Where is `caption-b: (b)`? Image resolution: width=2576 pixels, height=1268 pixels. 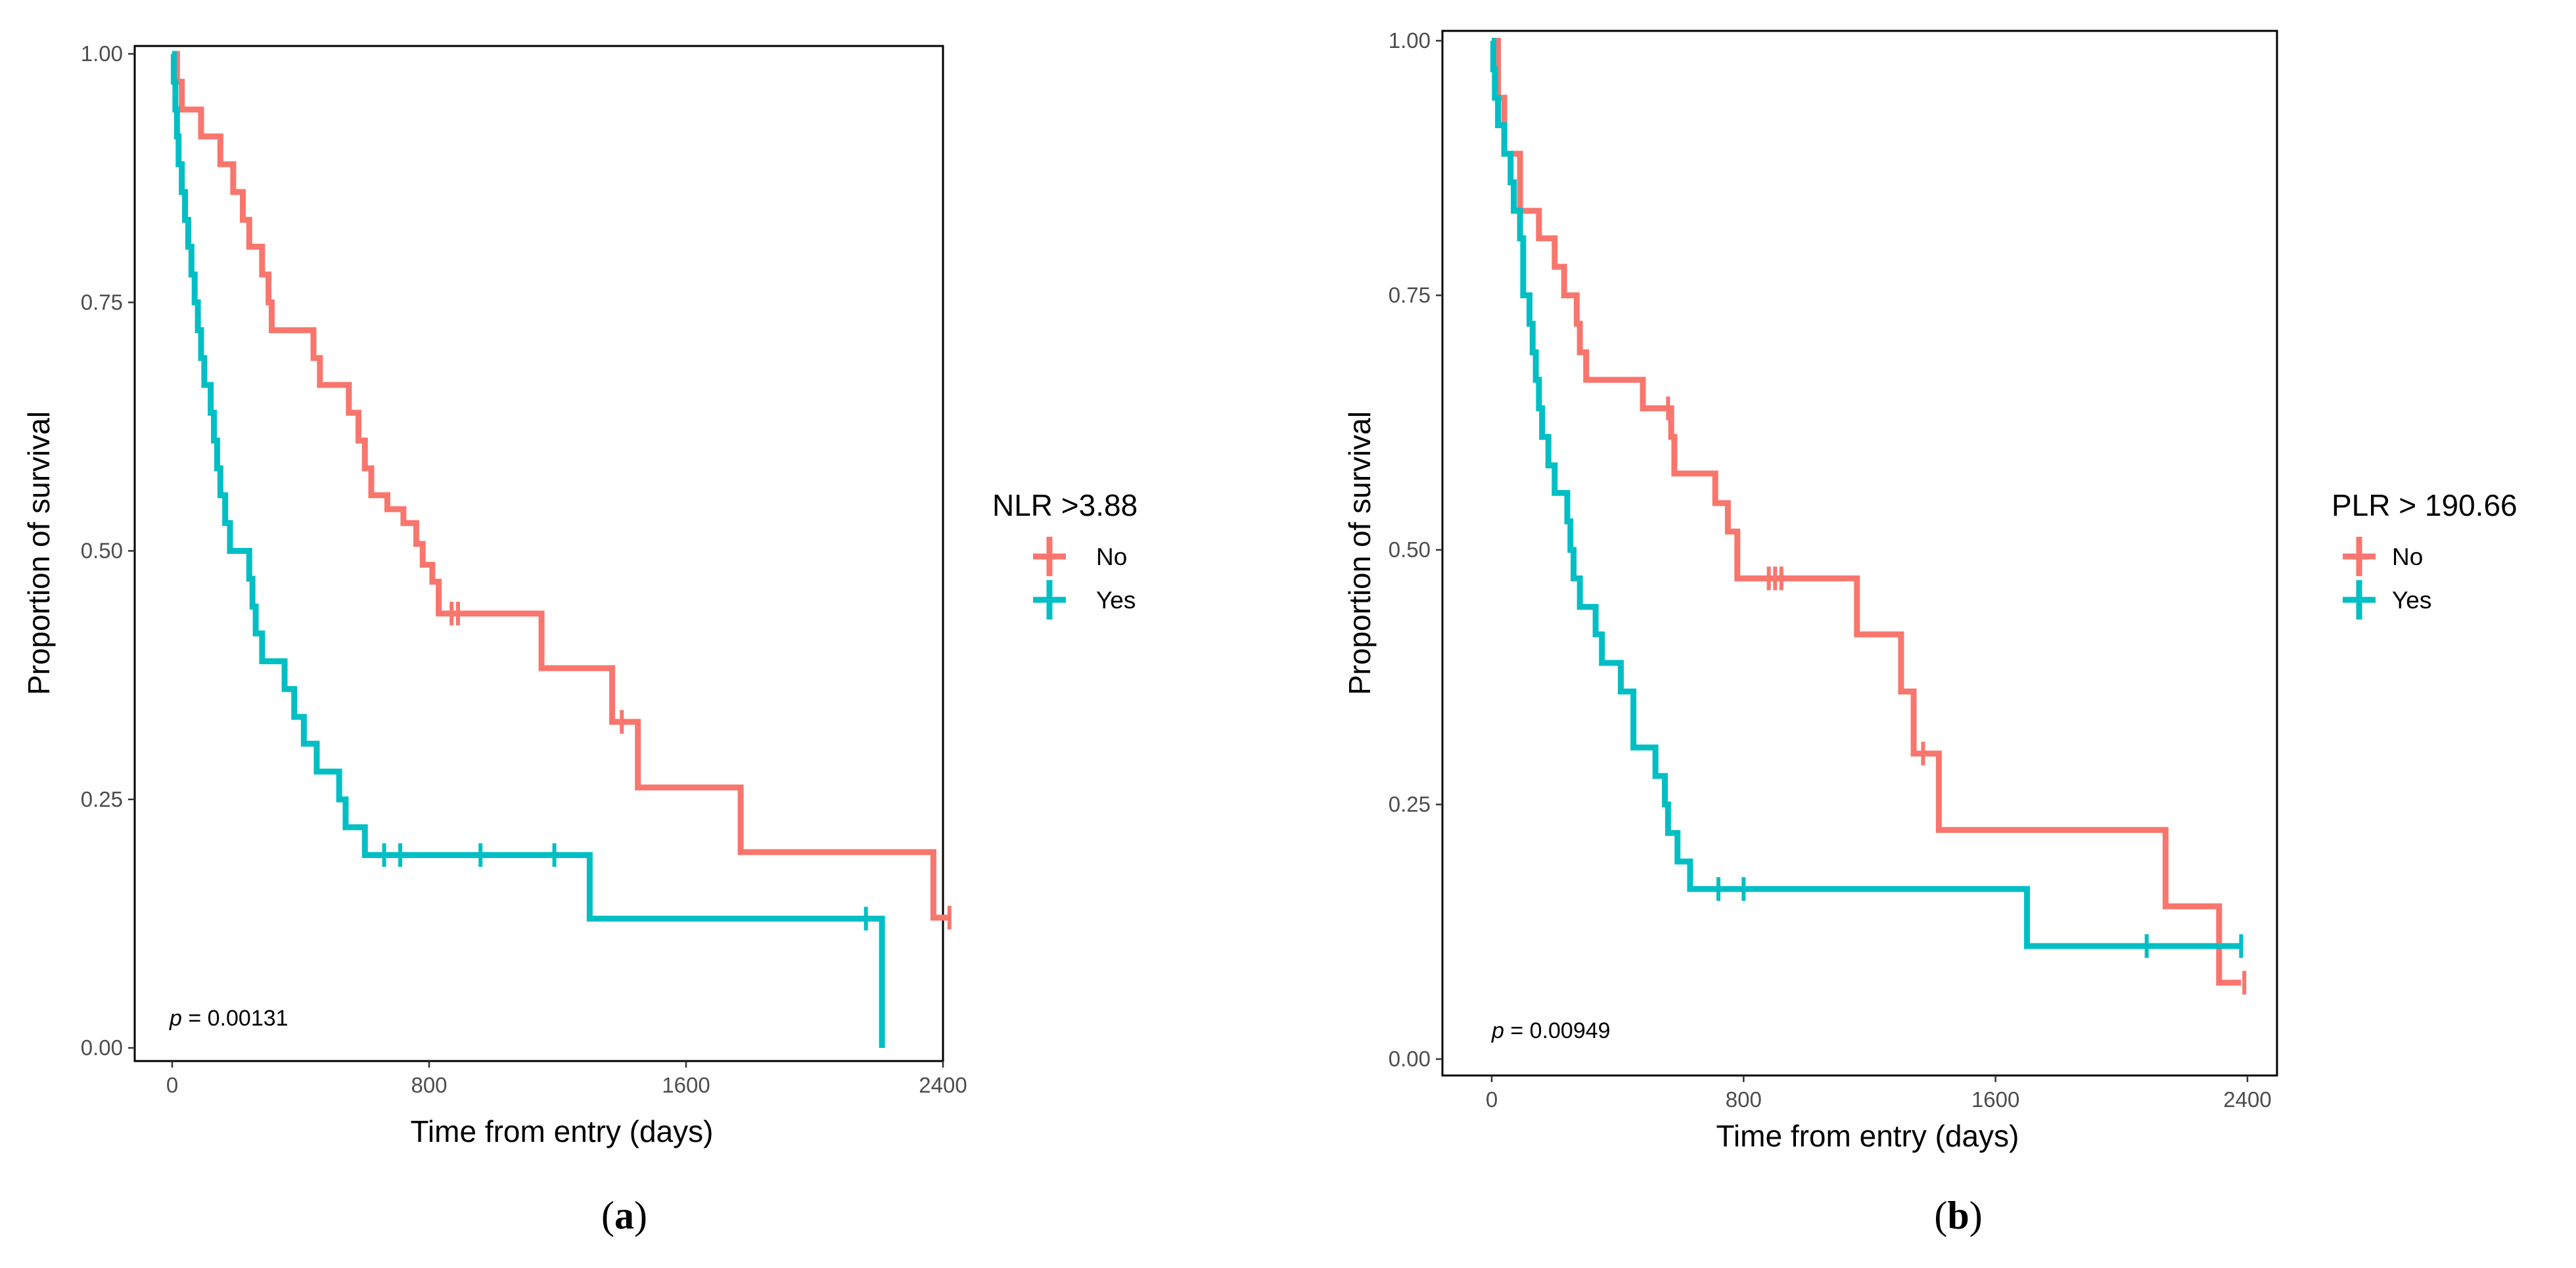 caption-b: (b) is located at coordinates (1958, 1215).